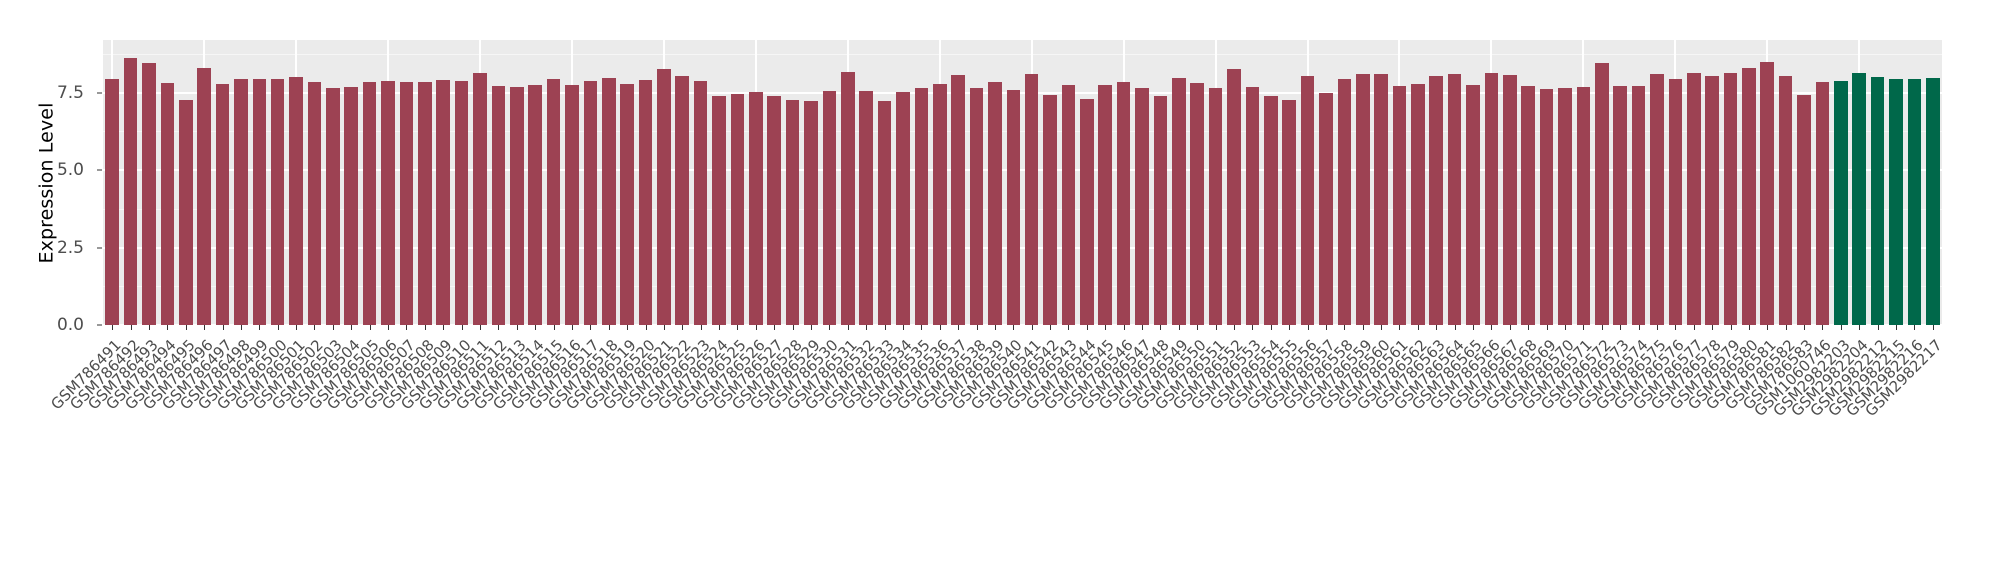 Image resolution: width=2000 pixels, height=580 pixels. What do you see at coordinates (70, 170) in the screenshot?
I see `y-tick-label: 5.0` at bounding box center [70, 170].